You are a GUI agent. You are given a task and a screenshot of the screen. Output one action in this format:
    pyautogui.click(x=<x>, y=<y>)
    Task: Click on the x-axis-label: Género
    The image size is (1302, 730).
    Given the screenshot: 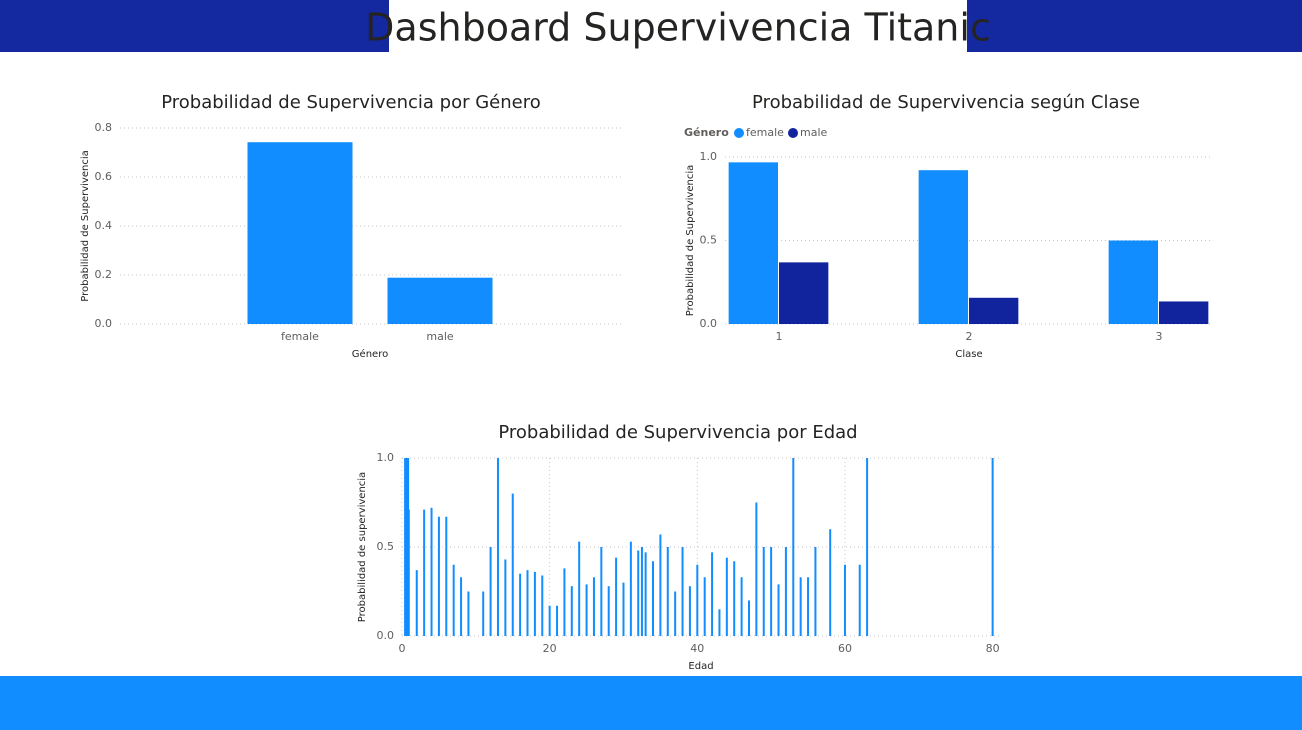 What is the action you would take?
    pyautogui.click(x=370, y=354)
    